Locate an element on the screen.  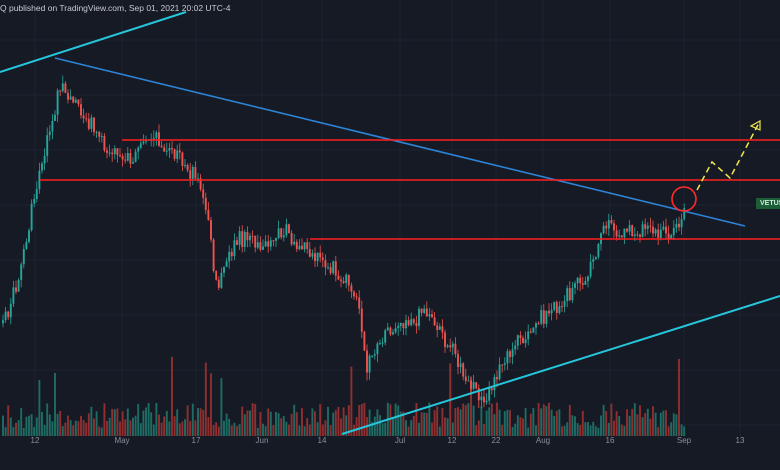
x-tick-label: 13 is located at coordinates (740, 440).